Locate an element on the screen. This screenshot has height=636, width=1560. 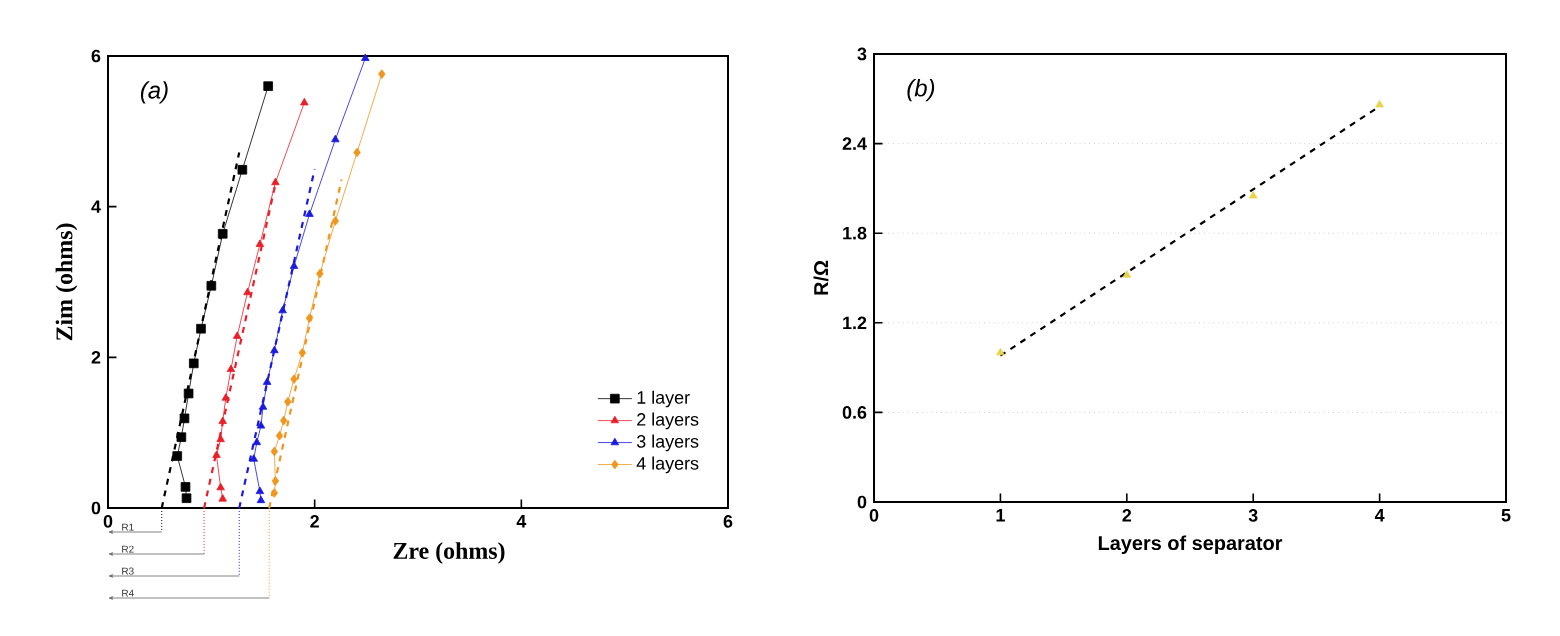
y-axis-title: Zim (ohms) is located at coordinates (66, 282).